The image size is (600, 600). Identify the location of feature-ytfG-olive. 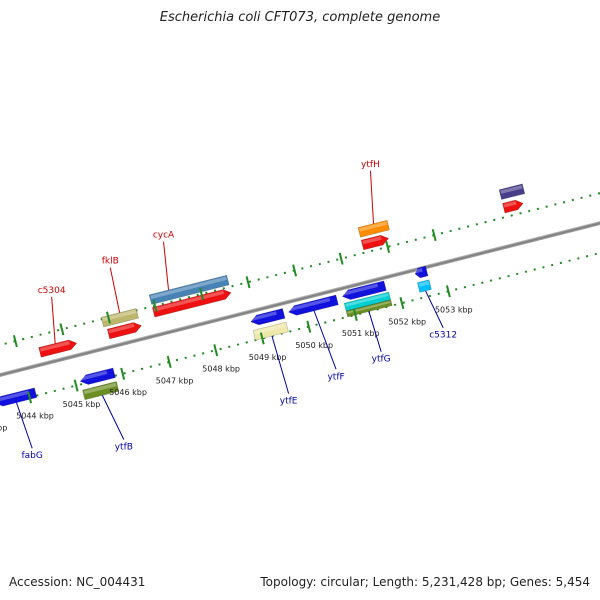
(369, 308).